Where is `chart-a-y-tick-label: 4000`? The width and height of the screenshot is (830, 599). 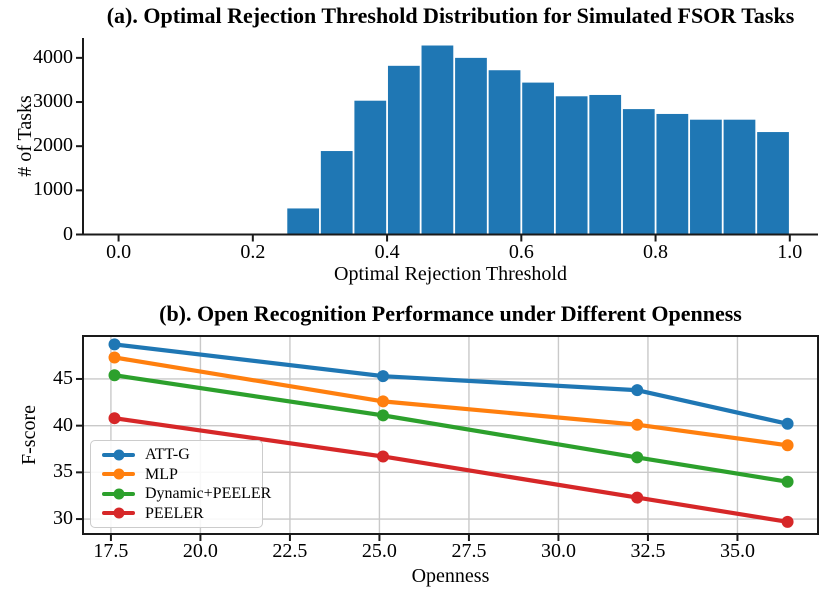 chart-a-y-tick-label: 4000 is located at coordinates (53, 56).